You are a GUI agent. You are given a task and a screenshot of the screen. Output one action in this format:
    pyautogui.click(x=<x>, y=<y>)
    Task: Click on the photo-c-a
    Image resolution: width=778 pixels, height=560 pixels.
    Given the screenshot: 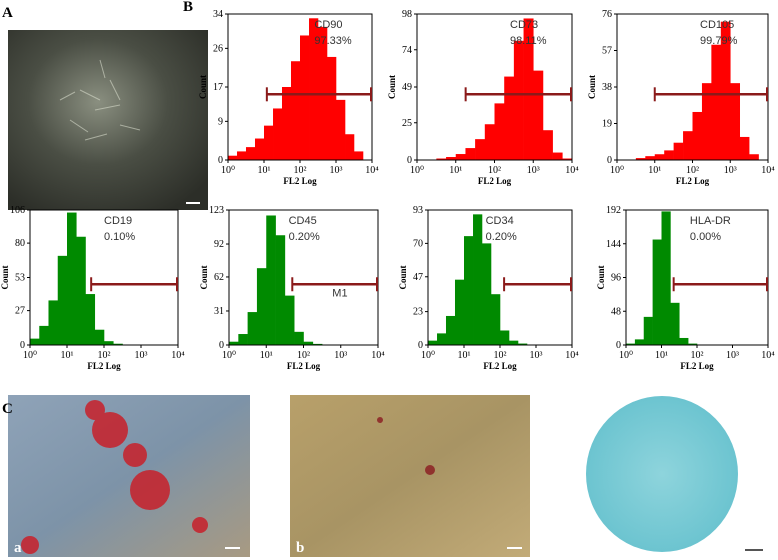 What is the action you would take?
    pyautogui.click(x=129, y=476)
    